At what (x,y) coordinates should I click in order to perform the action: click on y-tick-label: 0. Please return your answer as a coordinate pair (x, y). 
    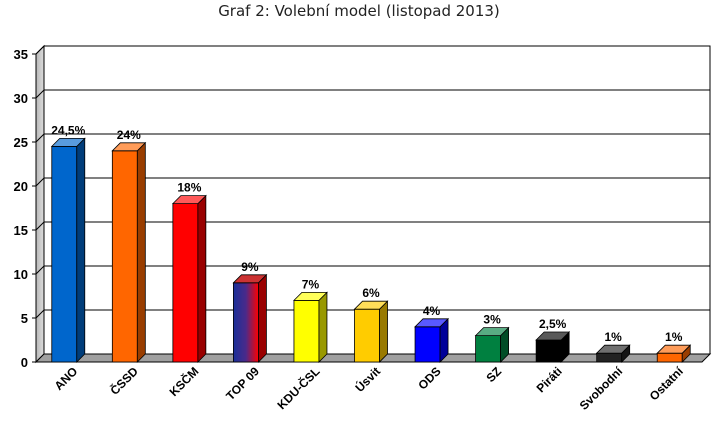
    Looking at the image, I should click on (24, 362).